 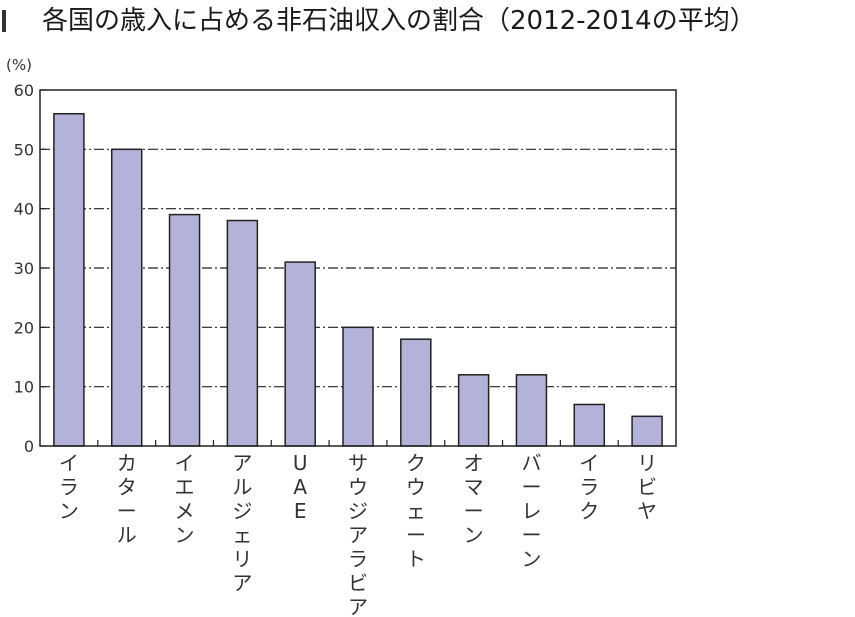 What do you see at coordinates (399, 21) in the screenshot?
I see `chart-title: 各国の歳入に占める非石油収入の割合（2012-2014の平均）` at bounding box center [399, 21].